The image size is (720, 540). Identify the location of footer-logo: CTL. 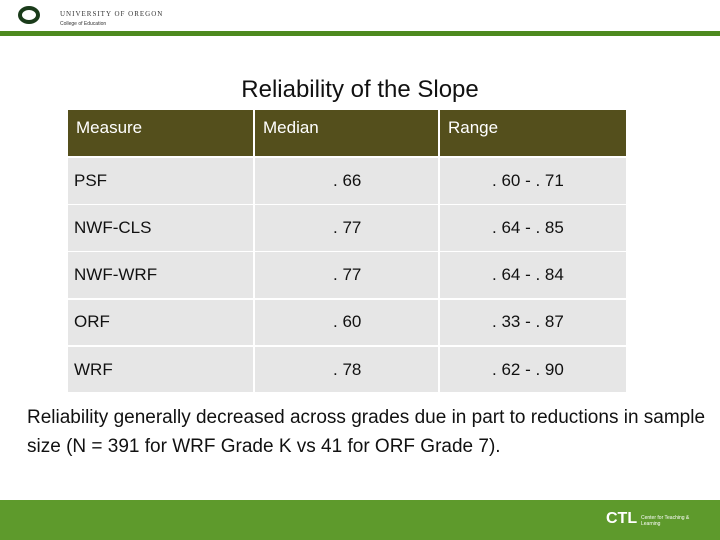
(622, 518).